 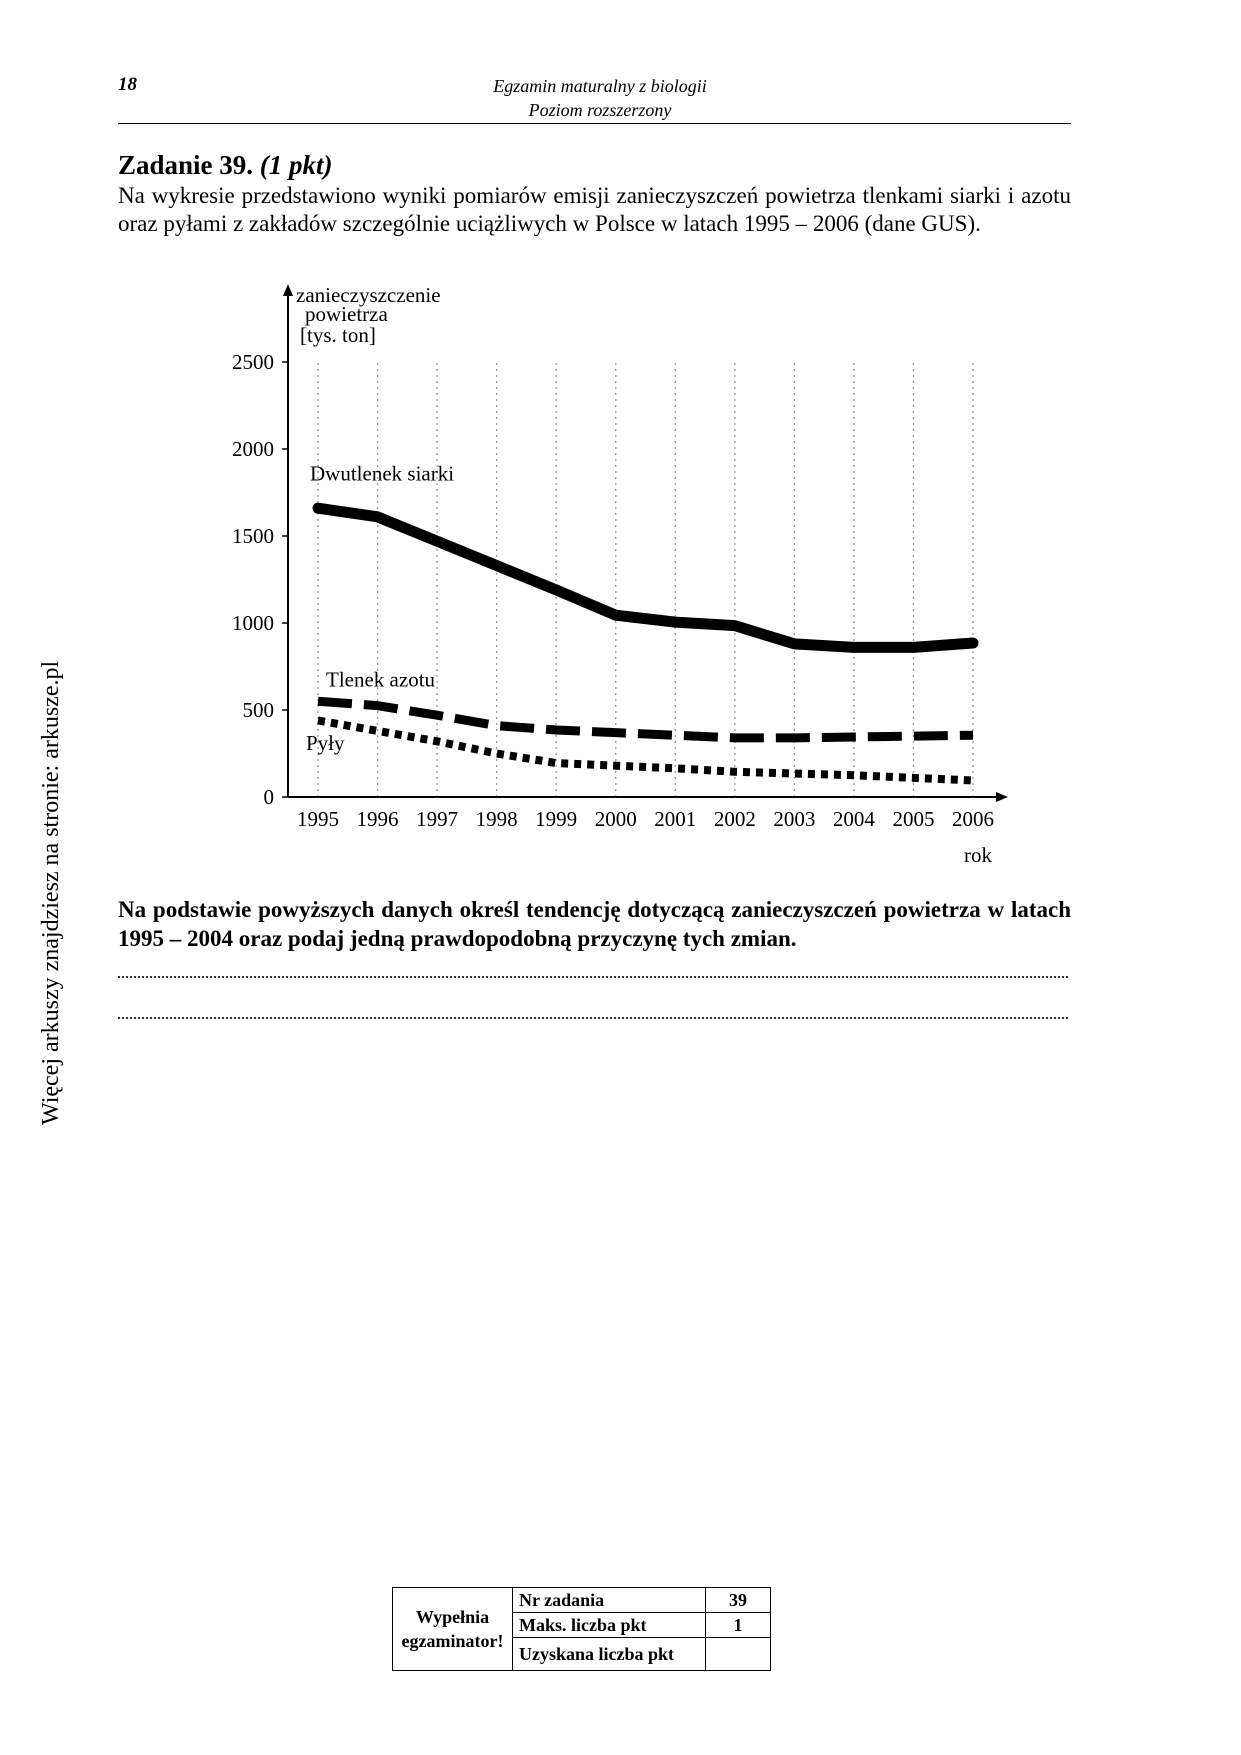 What do you see at coordinates (253, 623) in the screenshot?
I see `y-tick-label: 1000` at bounding box center [253, 623].